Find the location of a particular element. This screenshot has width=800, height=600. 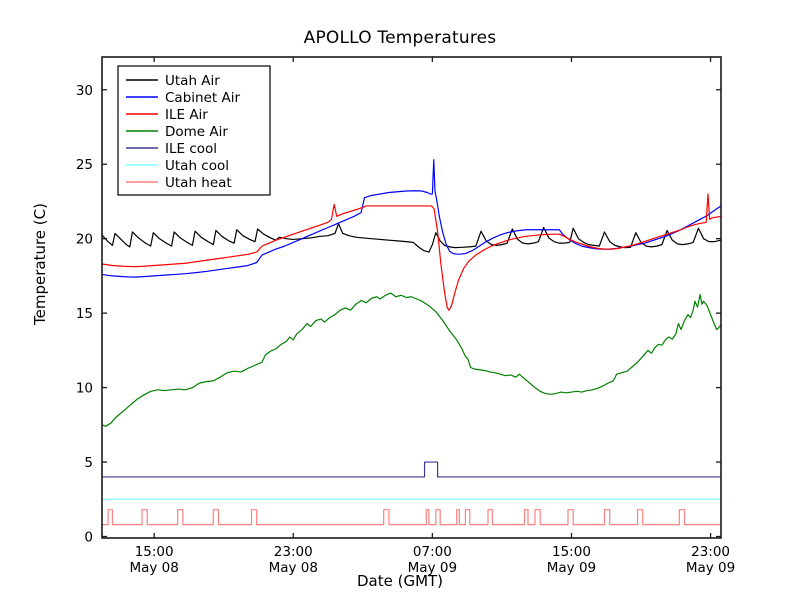

series-line-utah-heat is located at coordinates (411, 517).